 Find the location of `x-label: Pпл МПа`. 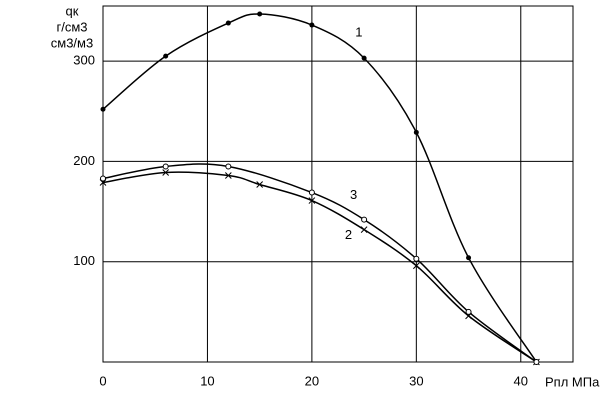

x-label: Pпл МПа is located at coordinates (572, 381).